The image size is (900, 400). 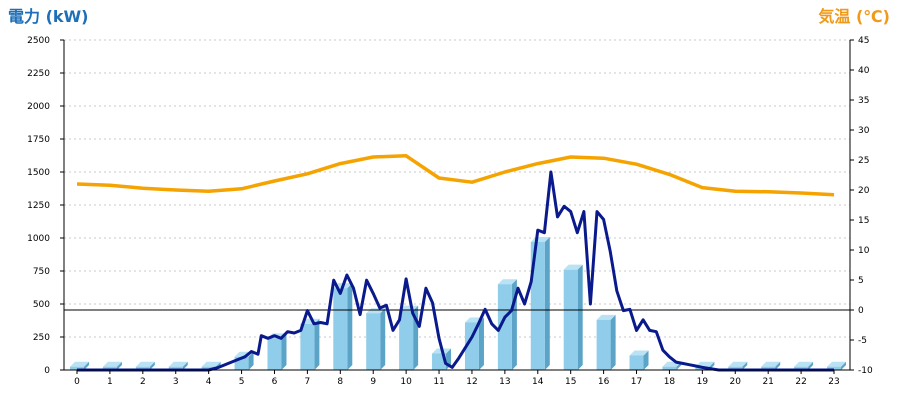 I want to click on x-tick-label: 9, so click(x=373, y=382).